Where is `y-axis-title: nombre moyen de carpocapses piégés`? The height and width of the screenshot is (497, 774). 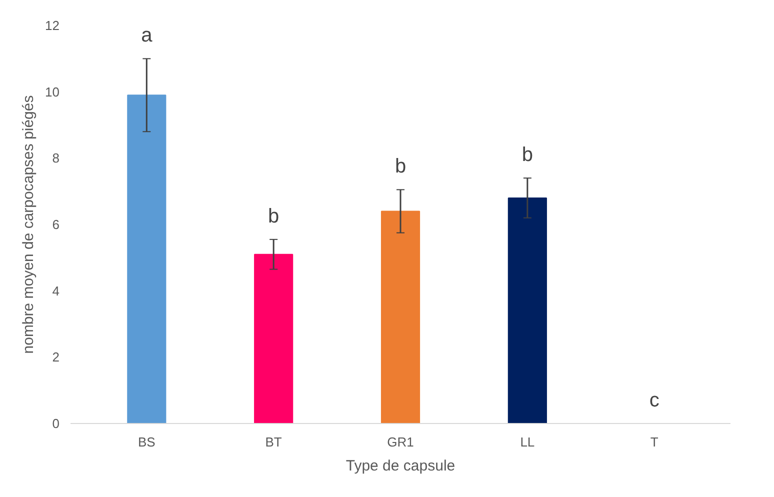 y-axis-title: nombre moyen de carpocapses piégés is located at coordinates (29, 224).